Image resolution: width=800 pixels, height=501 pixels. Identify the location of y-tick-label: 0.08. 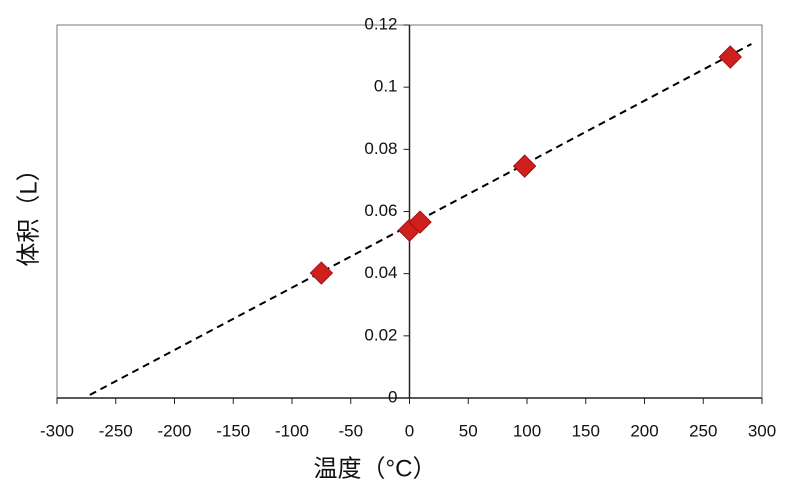
(380, 148).